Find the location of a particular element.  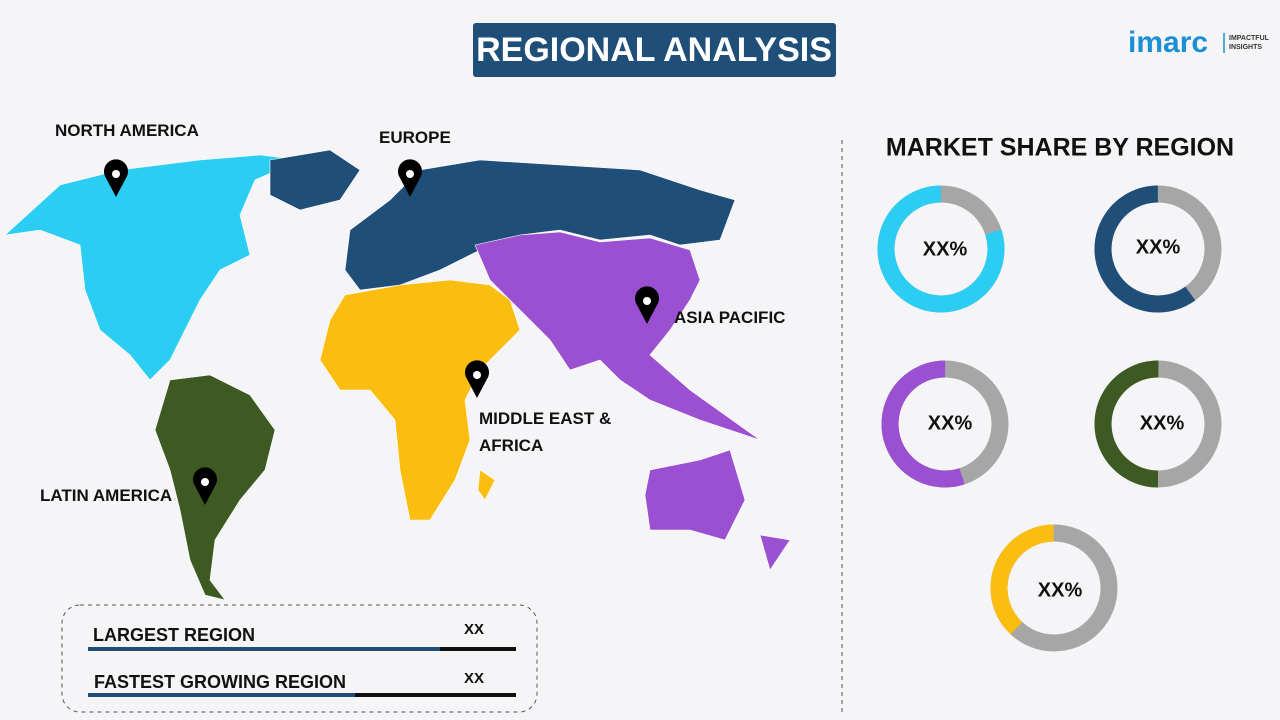

logo-tagline: IMPACTFUL is located at coordinates (1249, 38).